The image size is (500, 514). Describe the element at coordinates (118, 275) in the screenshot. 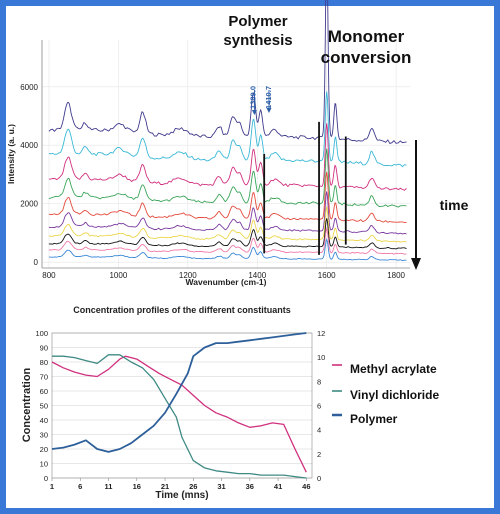

I see `spectra-x-tick-label: 1000` at that location.